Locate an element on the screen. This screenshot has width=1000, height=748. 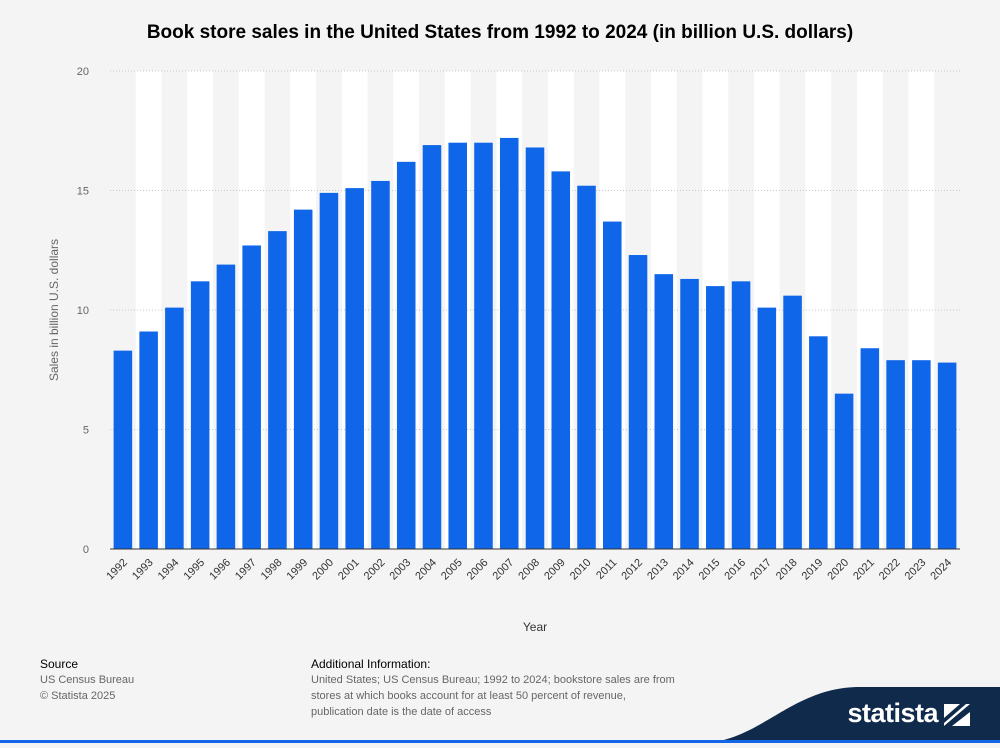
bar-1992: 1992: 8.3 is located at coordinates (123, 449).